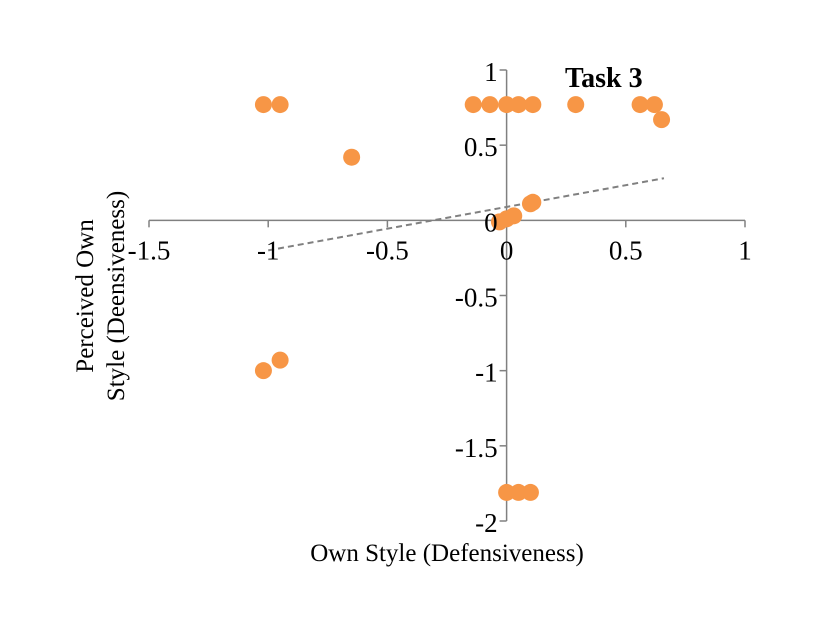 This screenshot has height=623, width=830. I want to click on y-tick-label: 0.5, so click(481, 147).